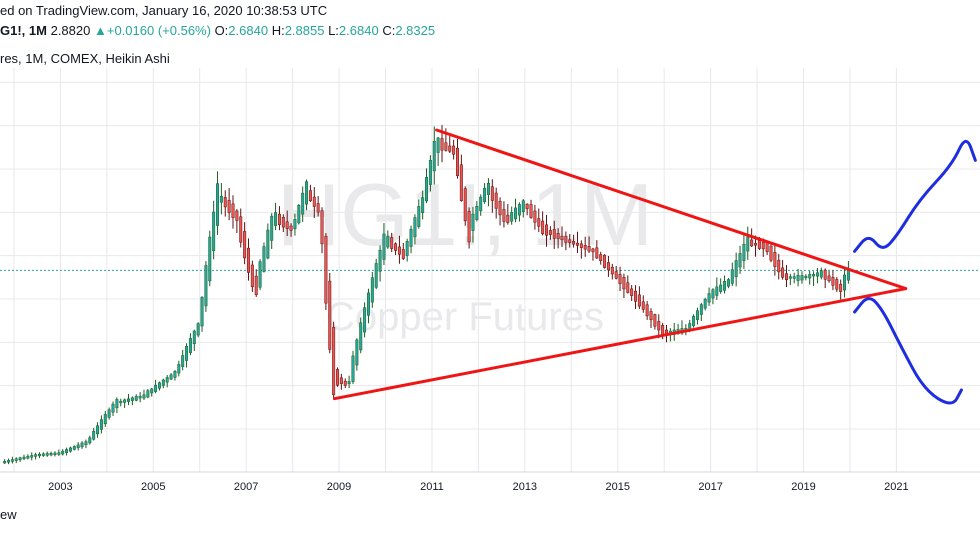 The height and width of the screenshot is (534, 980). What do you see at coordinates (478, 487) in the screenshot?
I see `time-axis: 2003 2005 2007 2009 2011 2013 2015 2017 2019 2021` at bounding box center [478, 487].